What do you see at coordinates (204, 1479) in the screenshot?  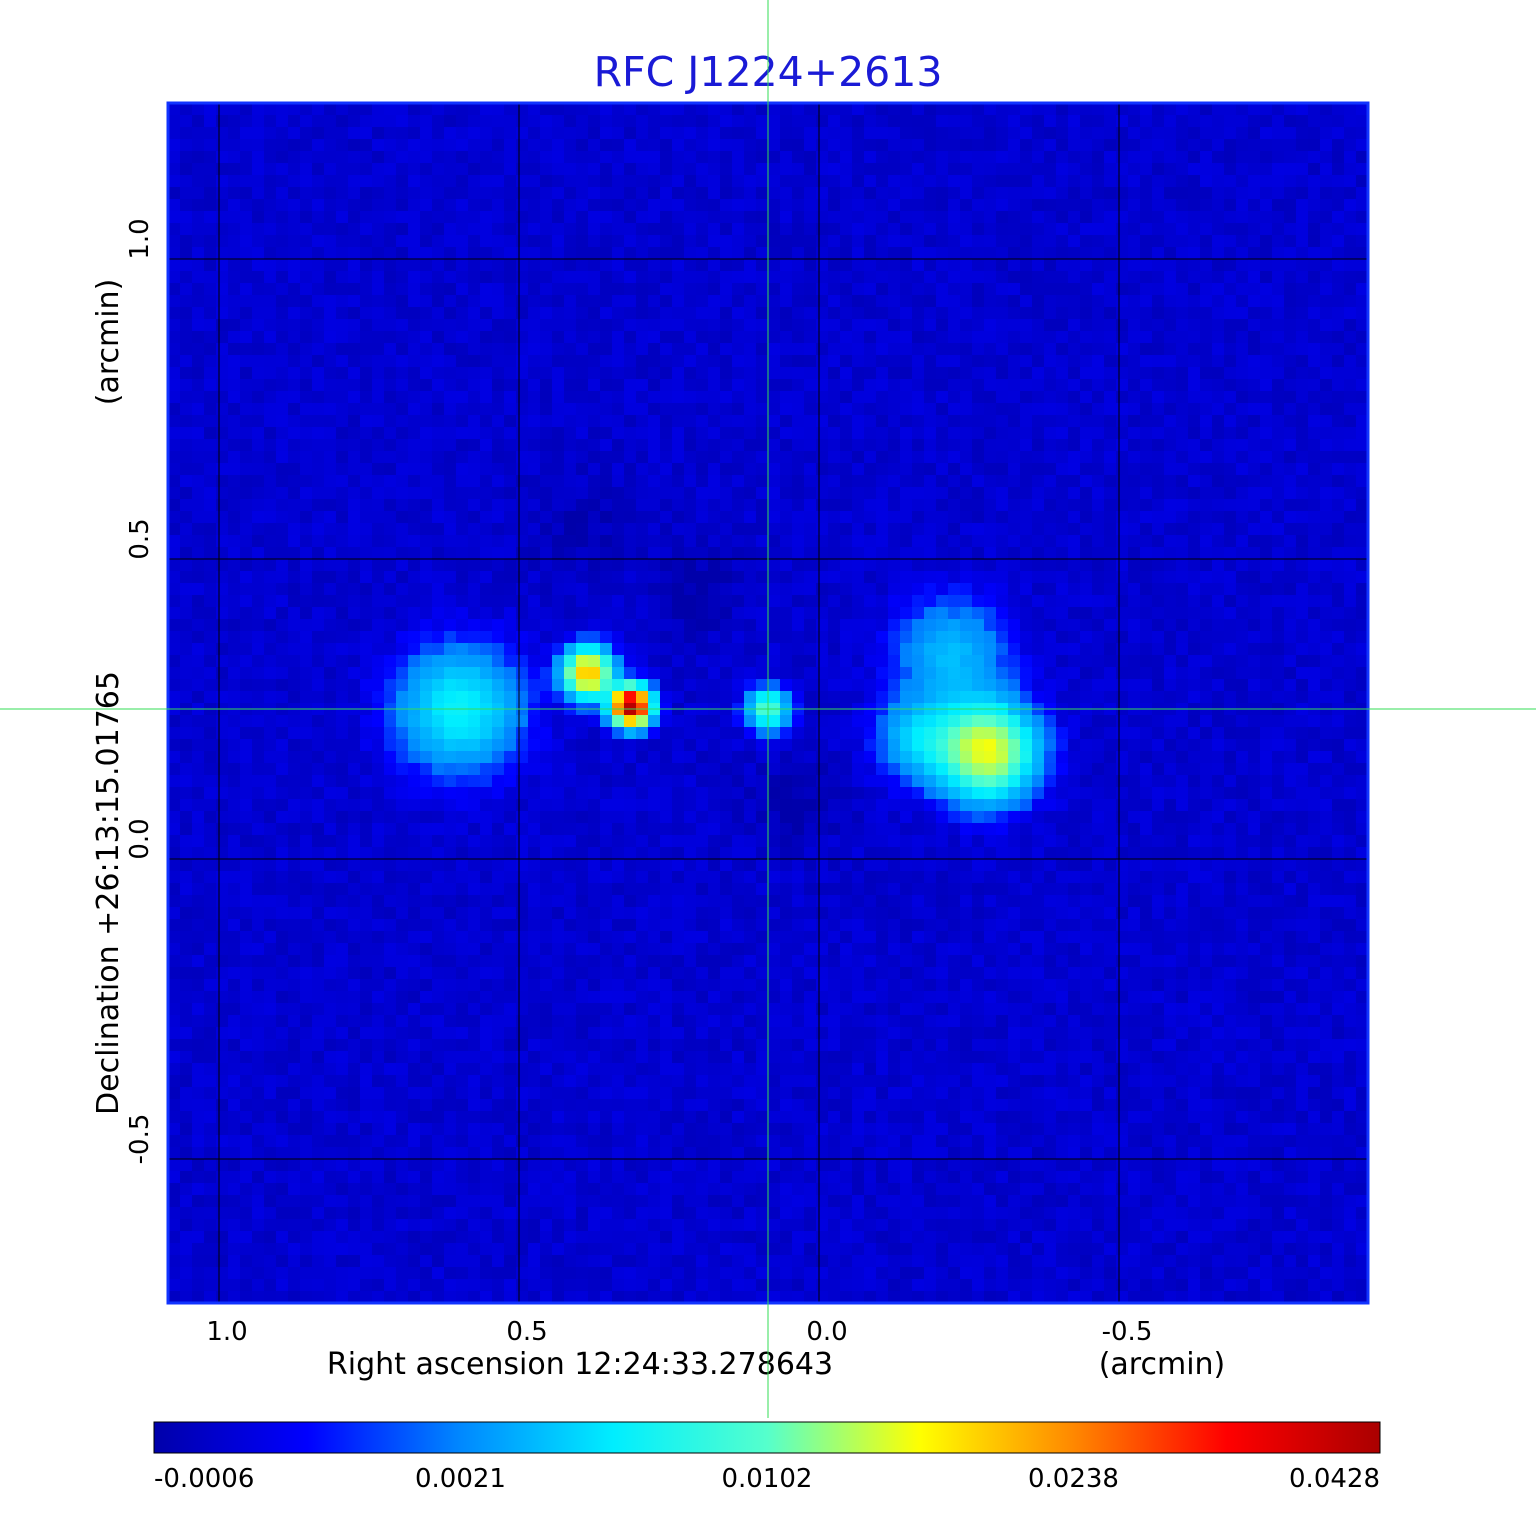 I see `colorbar-tick-label: -0.0006` at bounding box center [204, 1479].